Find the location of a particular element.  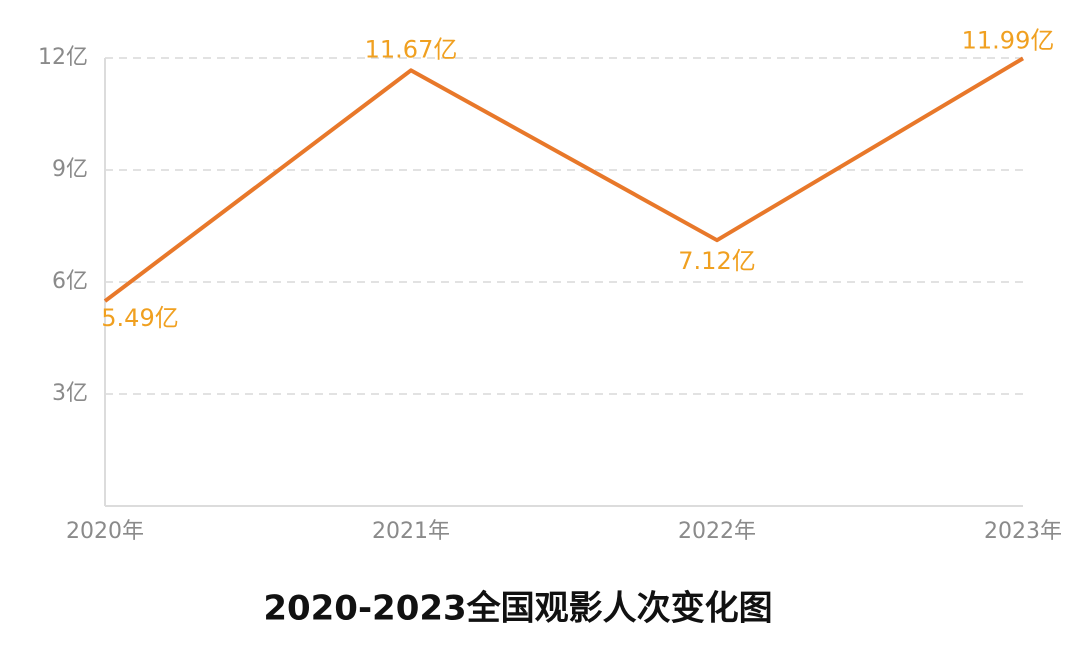

x-tick-label: 2021年 is located at coordinates (411, 531).